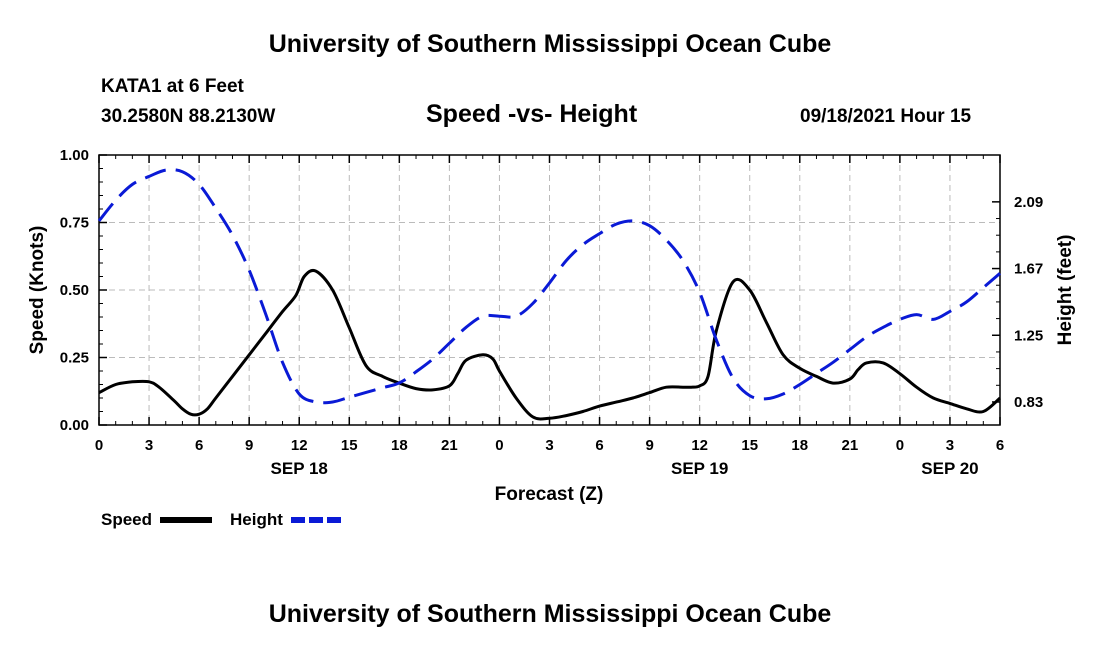 Image resolution: width=1100 pixels, height=650 pixels. I want to click on date-label: SEP 18, so click(299, 468).